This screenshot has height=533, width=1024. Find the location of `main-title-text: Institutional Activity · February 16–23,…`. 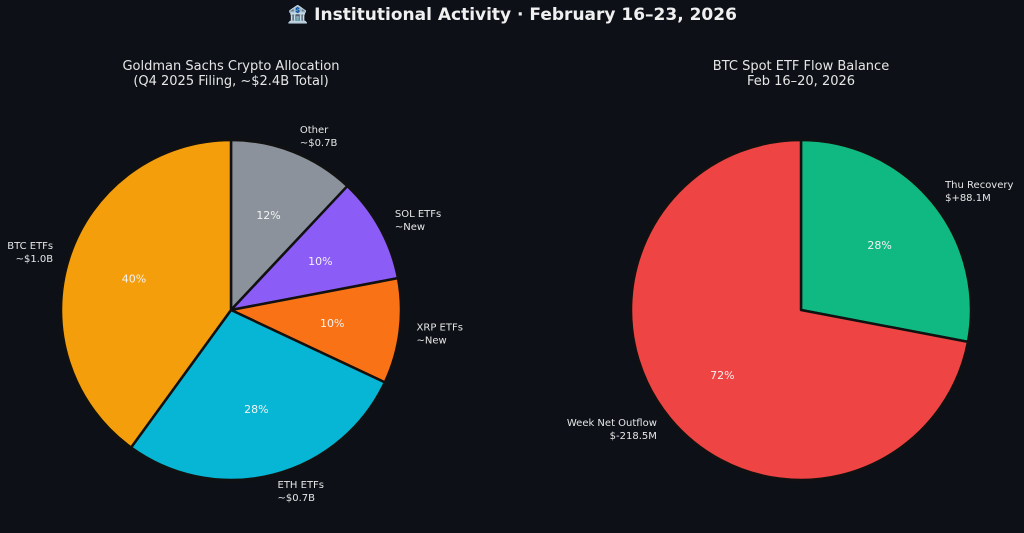

main-title-text: Institutional Activity · February 16–23,… is located at coordinates (525, 15).